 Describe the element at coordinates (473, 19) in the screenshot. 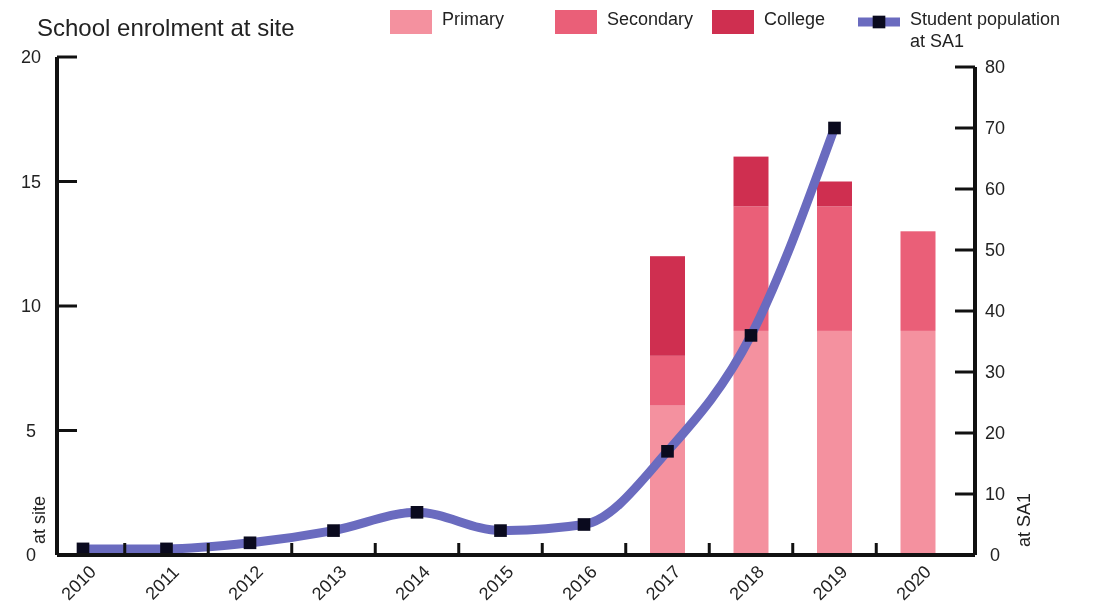

I see `legend-label: Primary` at that location.